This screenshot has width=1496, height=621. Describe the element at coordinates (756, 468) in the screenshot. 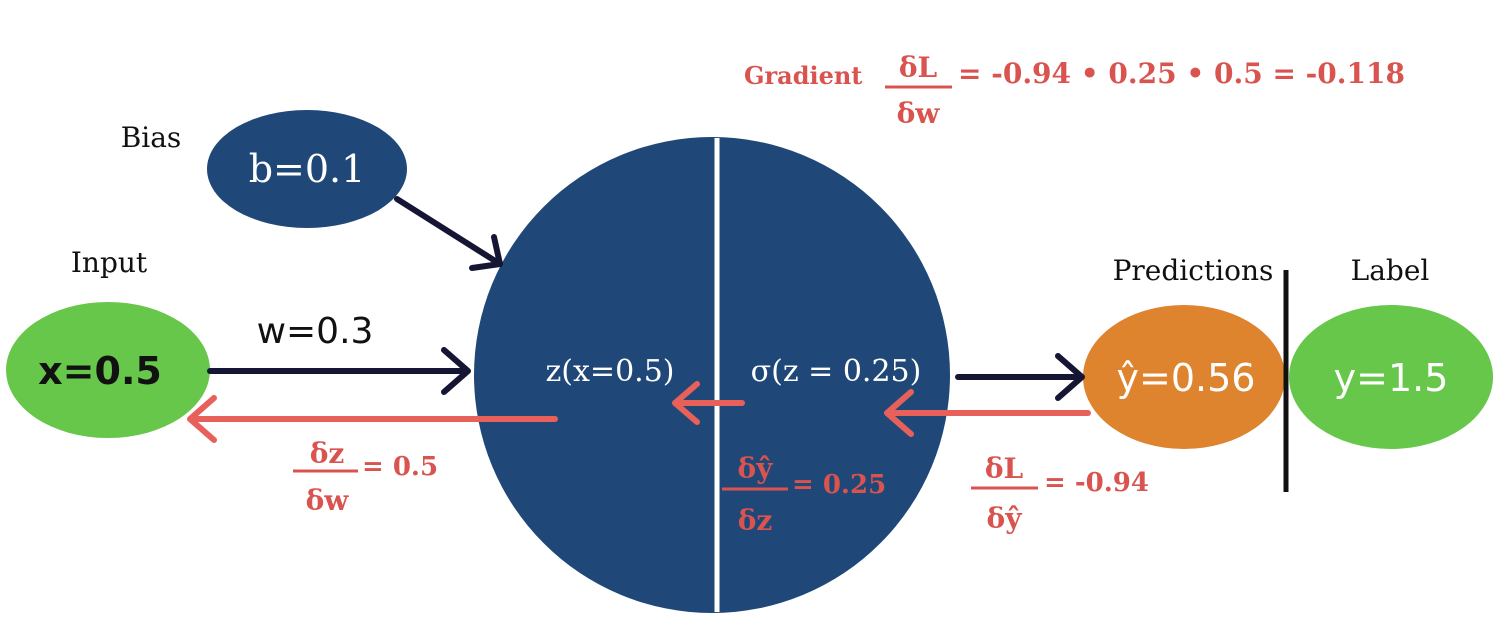

I see `dy-dz-numerator: δŷ` at that location.